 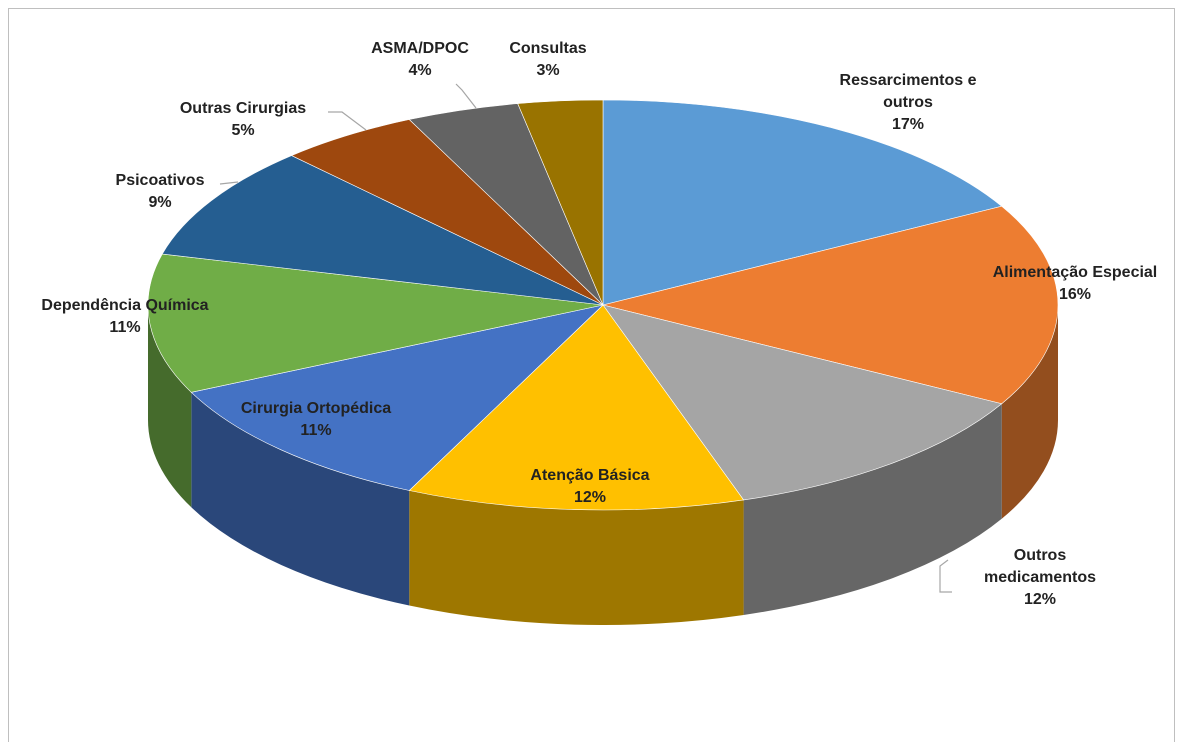 I want to click on category-label: Alimentação Especial, so click(x=1075, y=272).